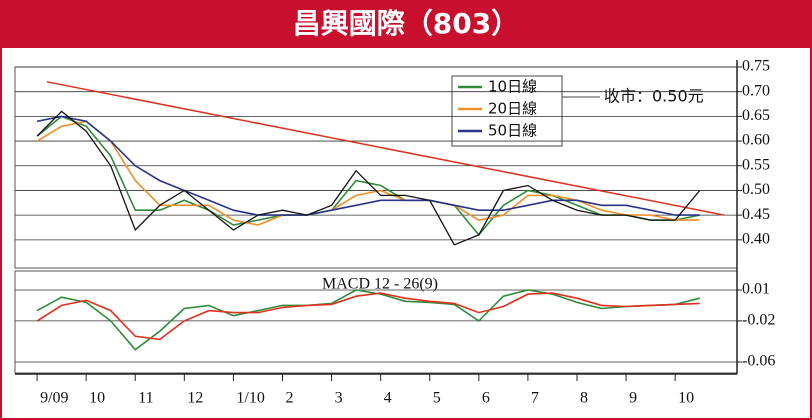 The image size is (812, 420). I want to click on x-tick-label: 5, so click(437, 398).